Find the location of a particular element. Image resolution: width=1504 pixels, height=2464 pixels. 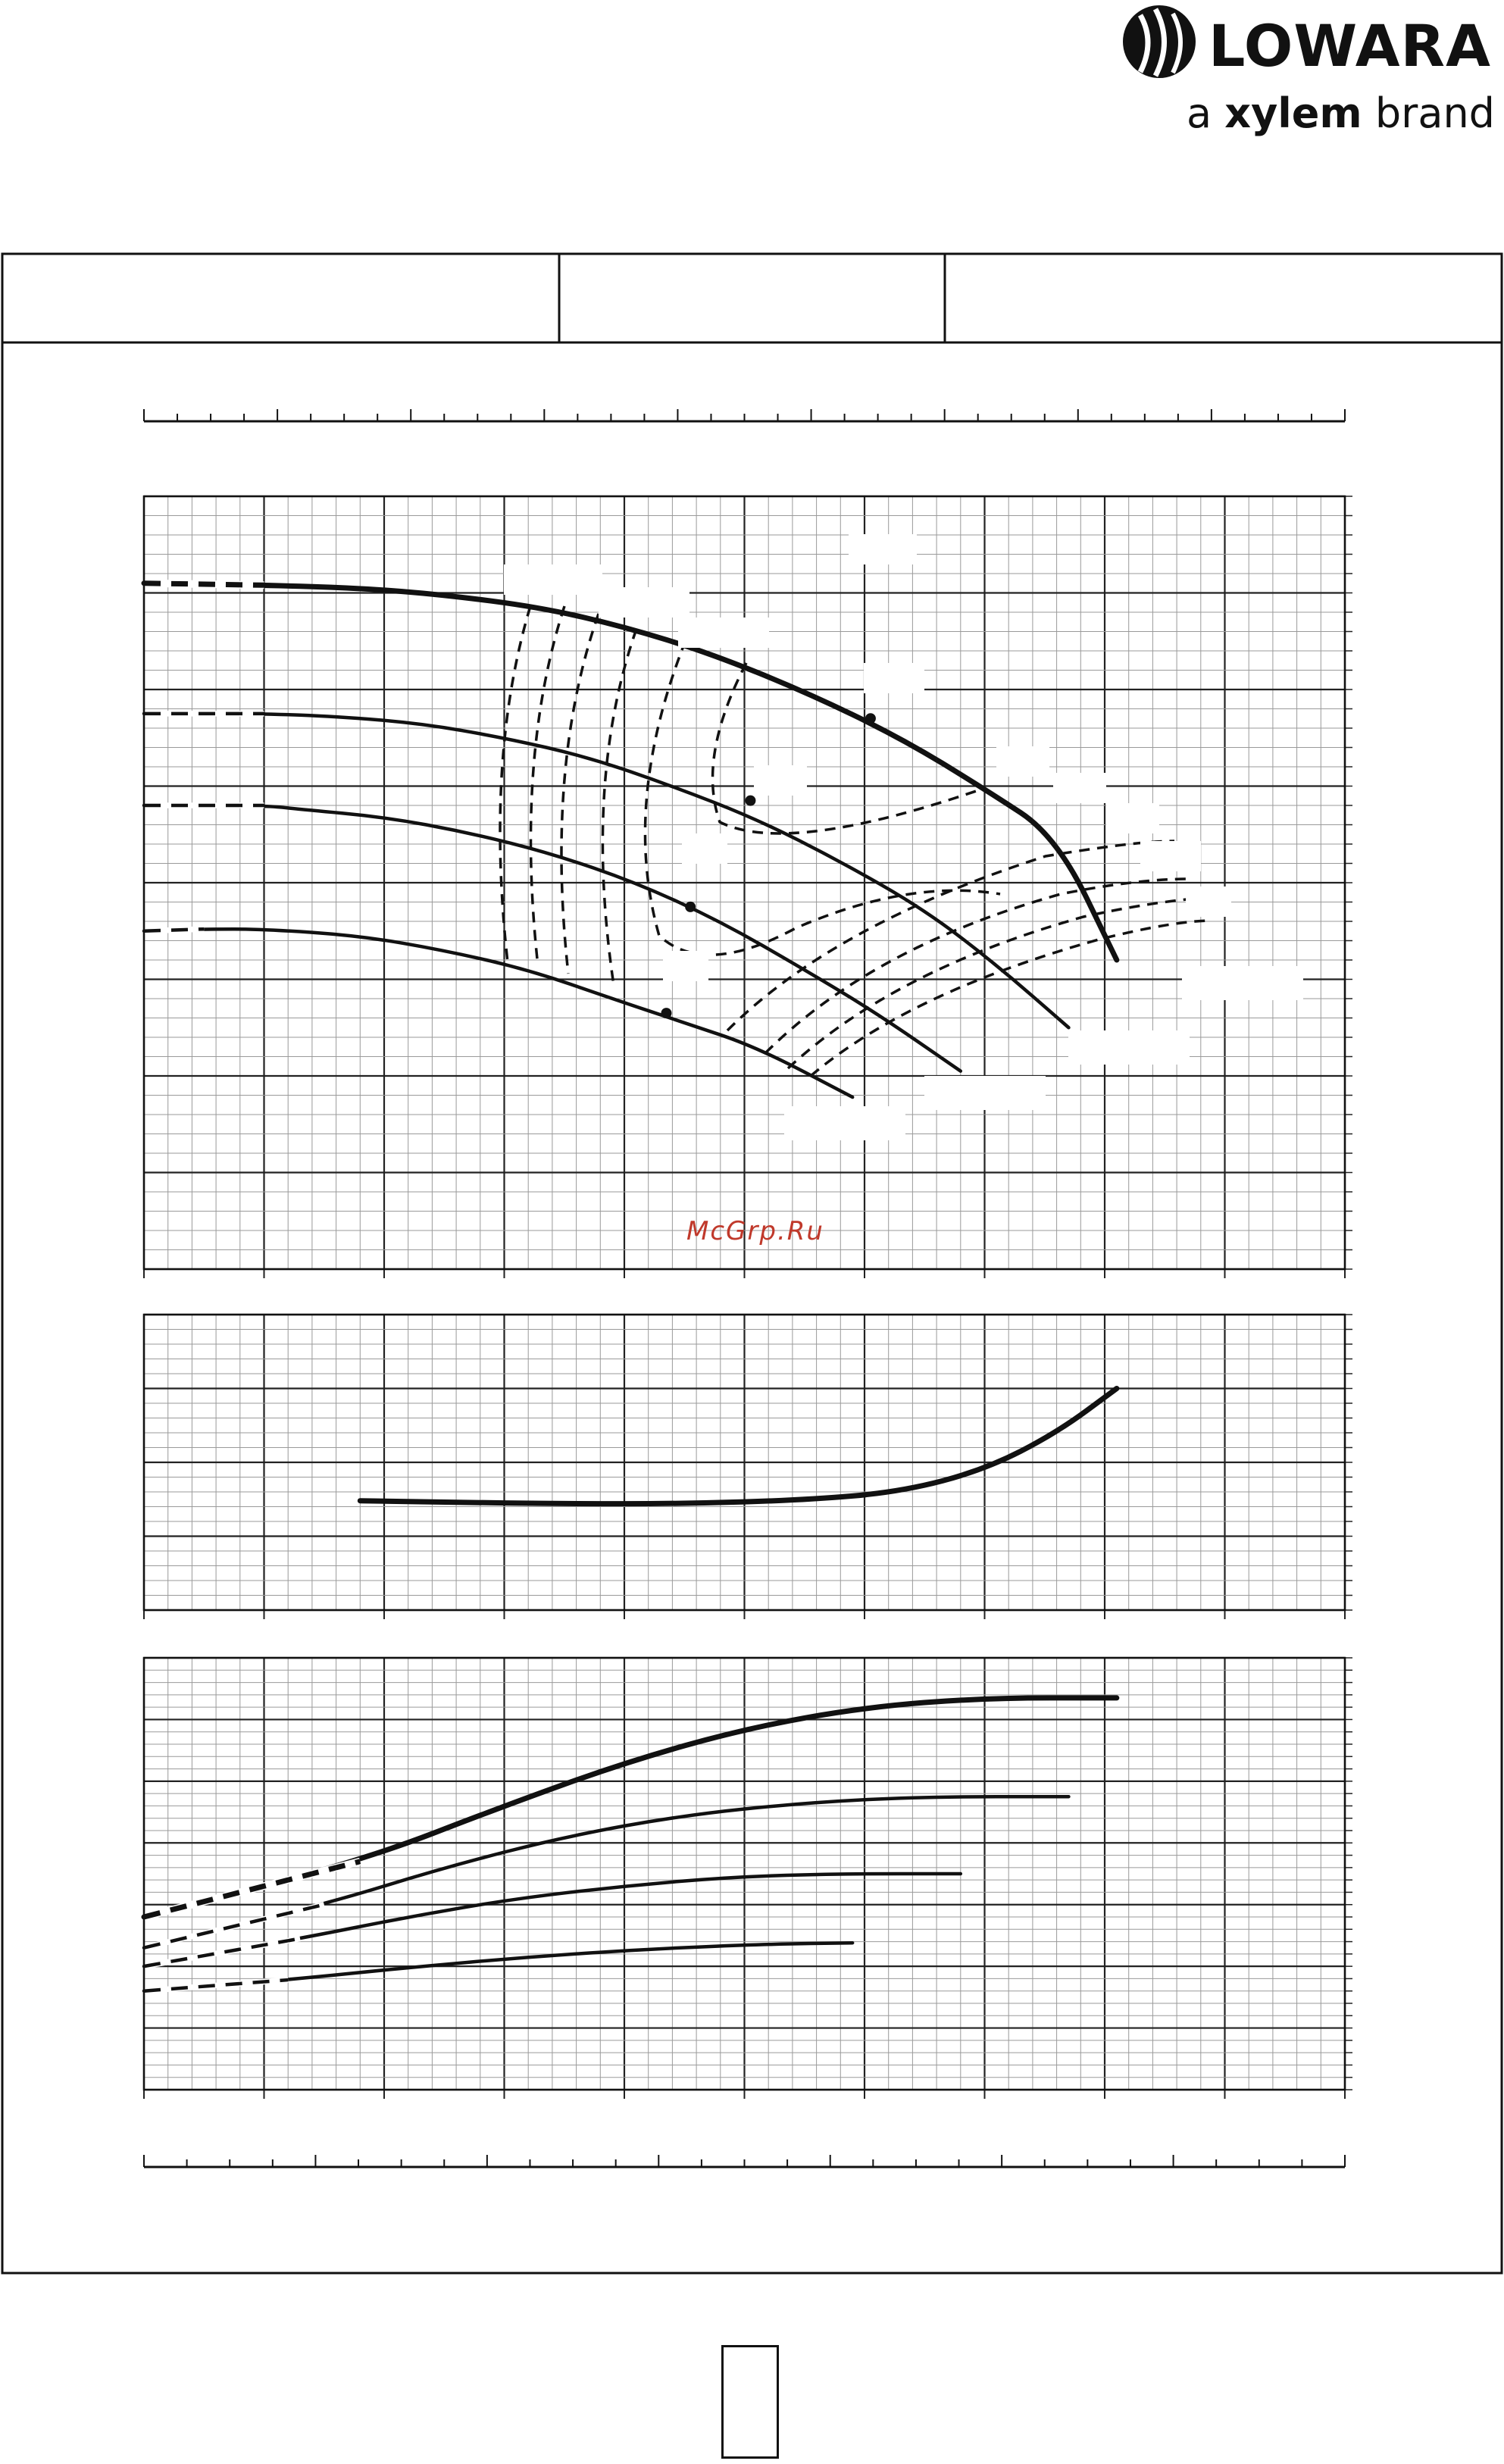

power-chart is located at coordinates (746, 1877).